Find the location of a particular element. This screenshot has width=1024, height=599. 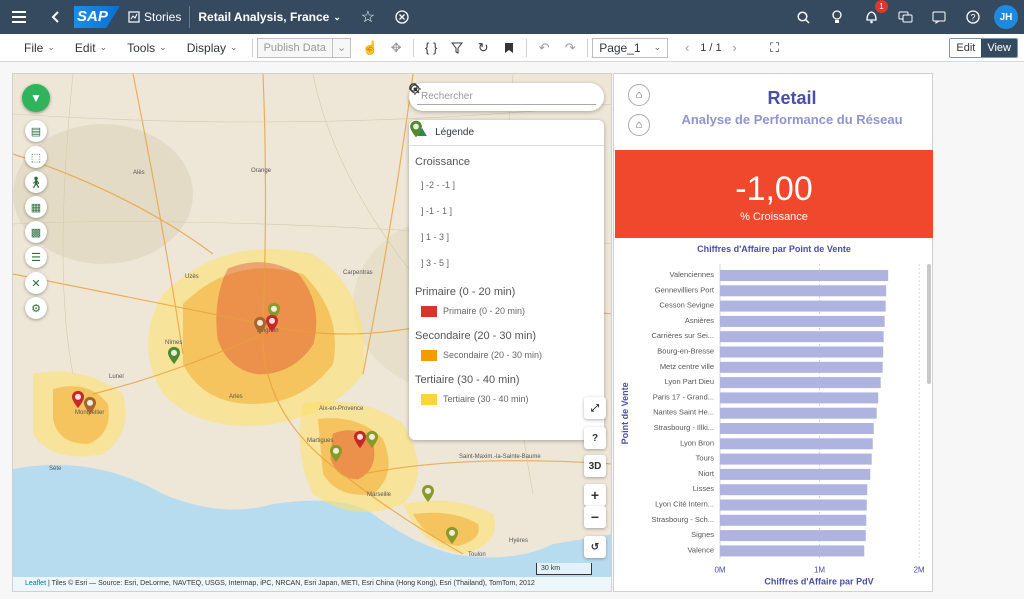

fullscreen-icon: ⛶ is located at coordinates (775, 47).